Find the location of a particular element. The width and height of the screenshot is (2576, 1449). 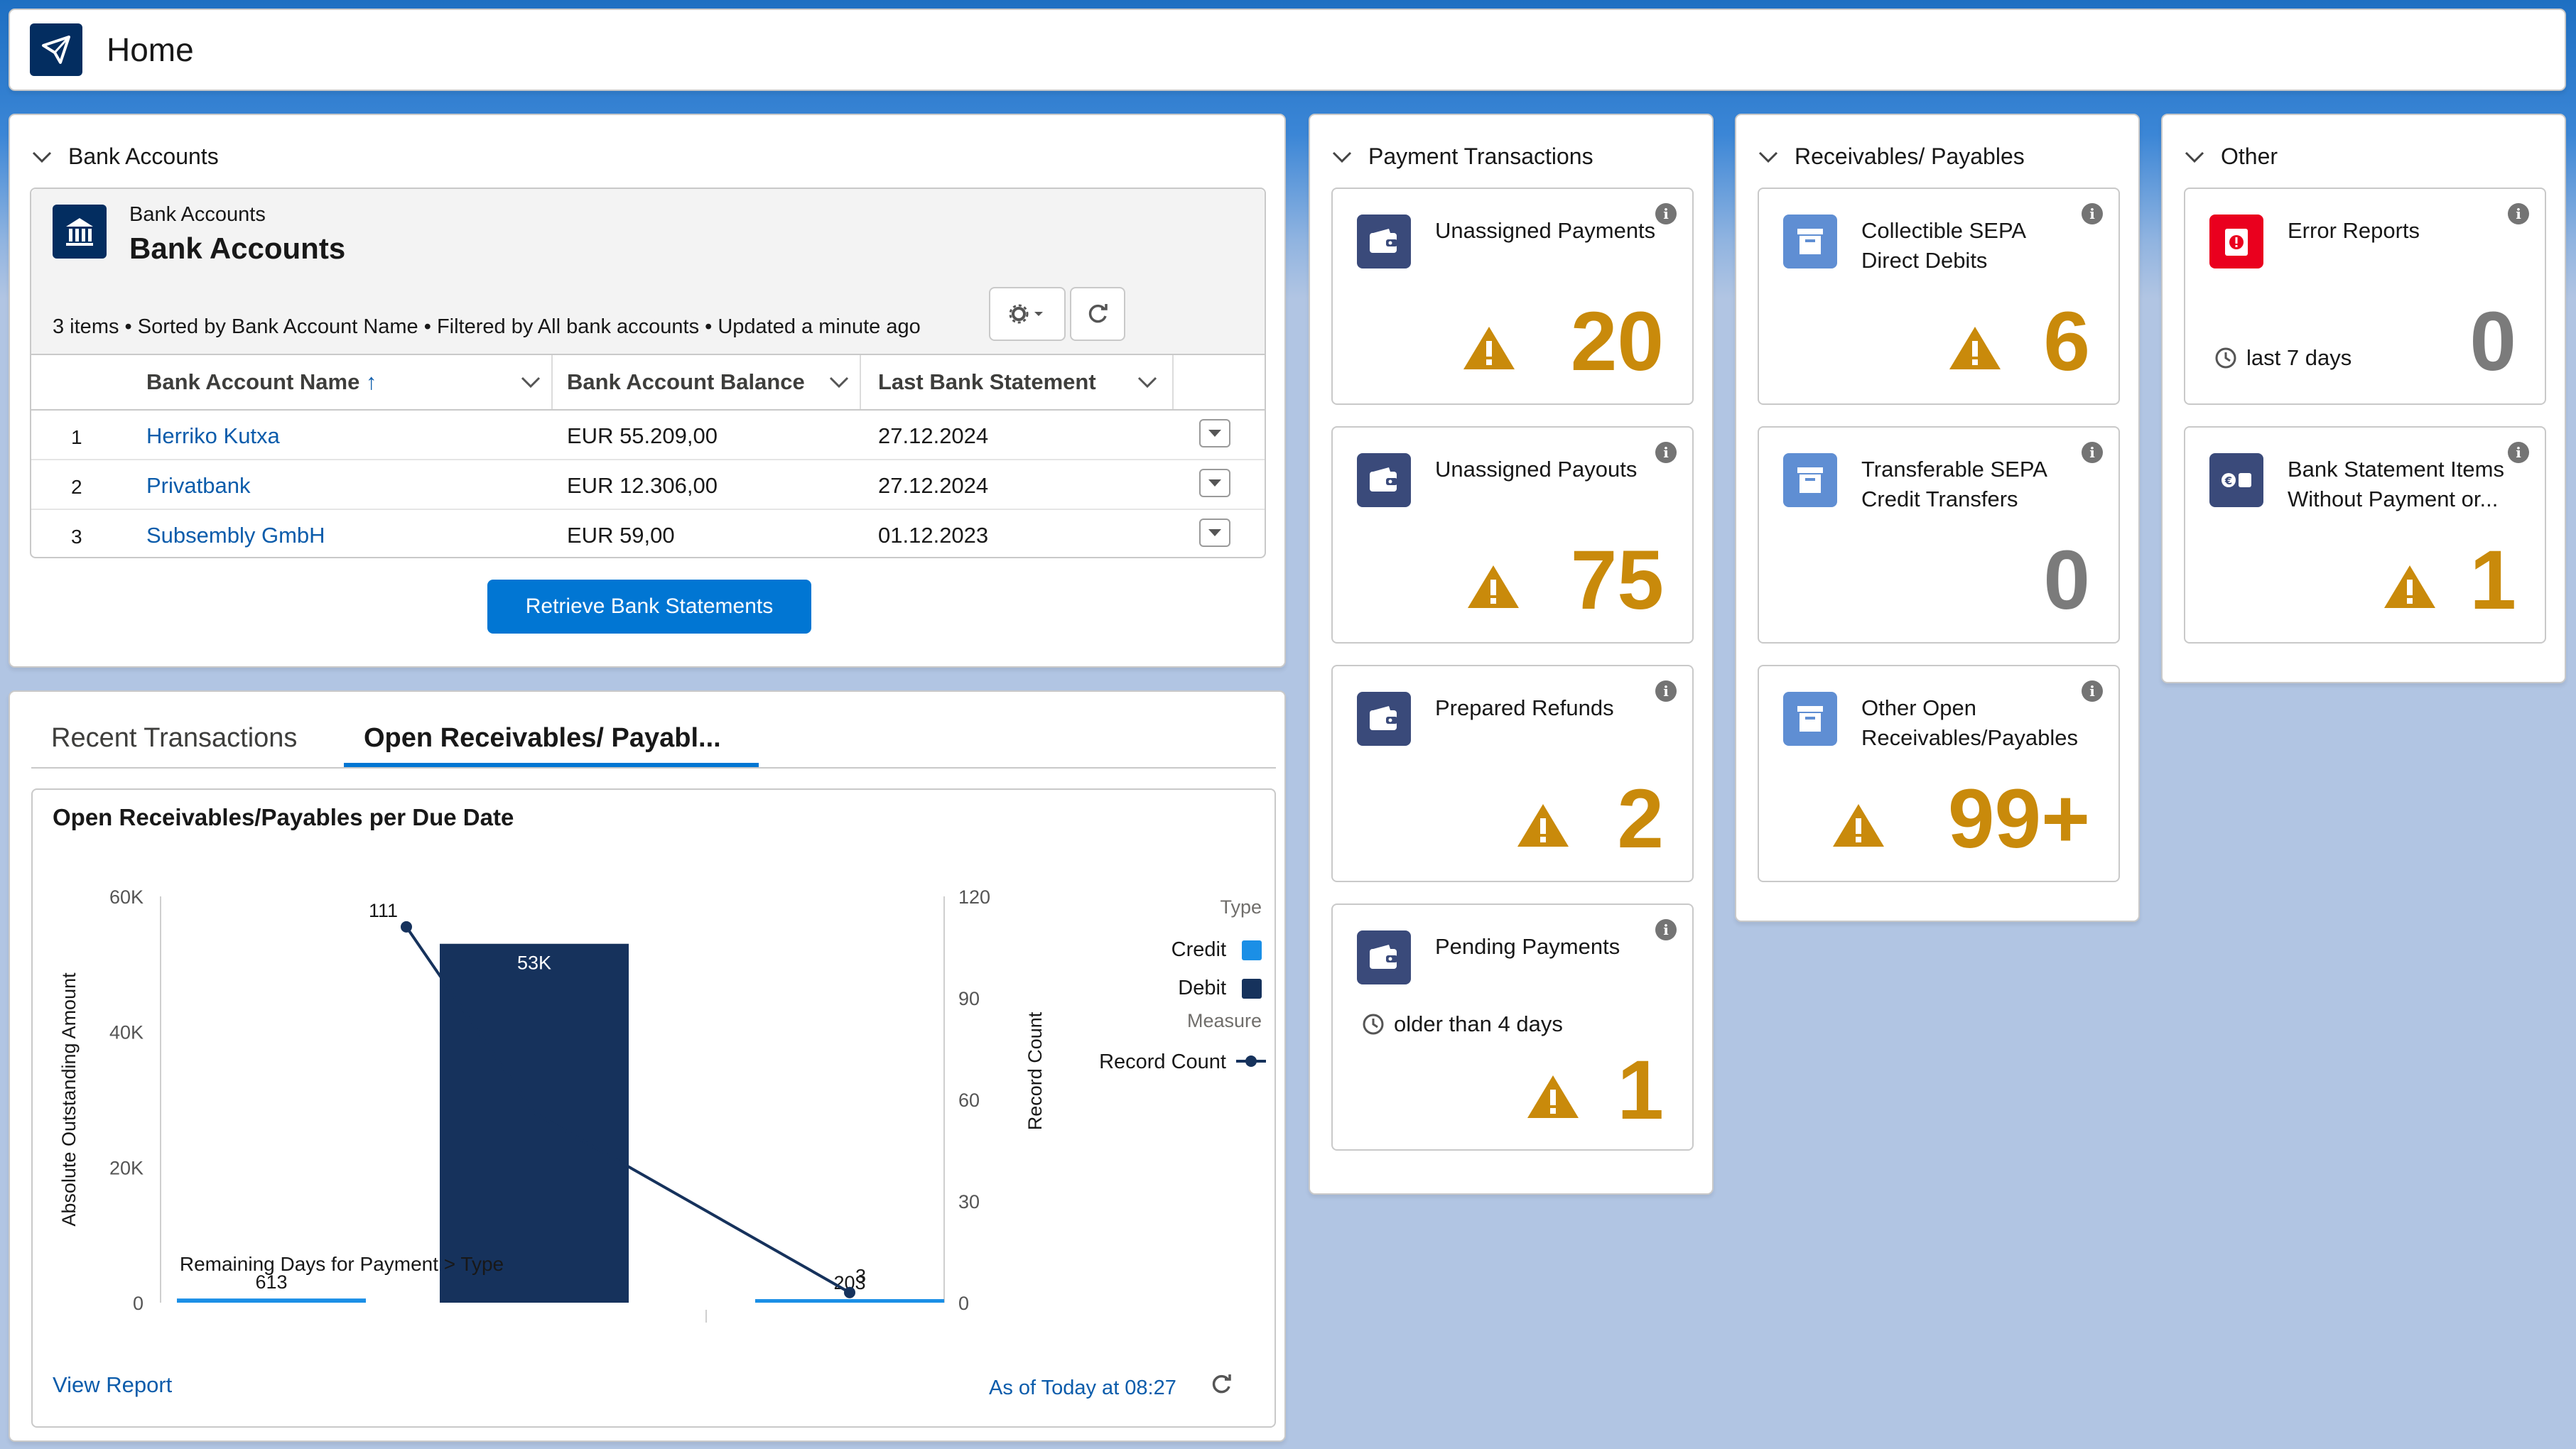

tile-transferable-sepa: Transferable SEPA Credit Transfers i 0 is located at coordinates (1939, 535).